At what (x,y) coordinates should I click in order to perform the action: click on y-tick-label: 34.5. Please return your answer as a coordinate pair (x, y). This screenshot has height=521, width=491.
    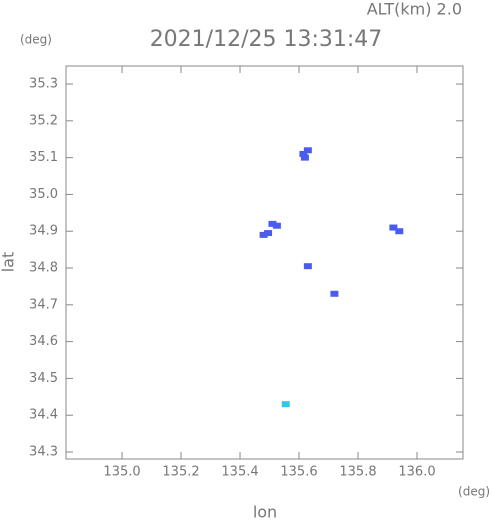
    Looking at the image, I should click on (43, 378).